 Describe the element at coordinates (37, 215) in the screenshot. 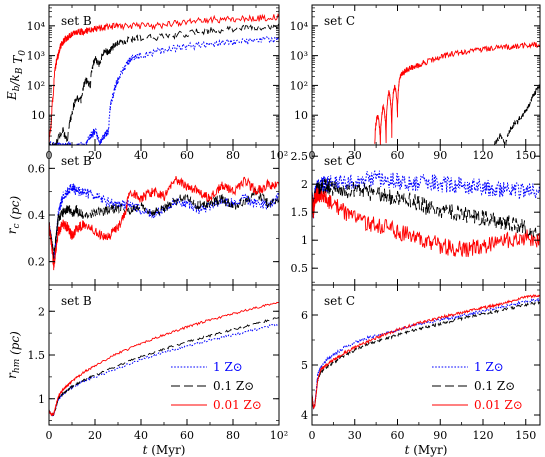

I see `y-tick-label: 0.4` at that location.